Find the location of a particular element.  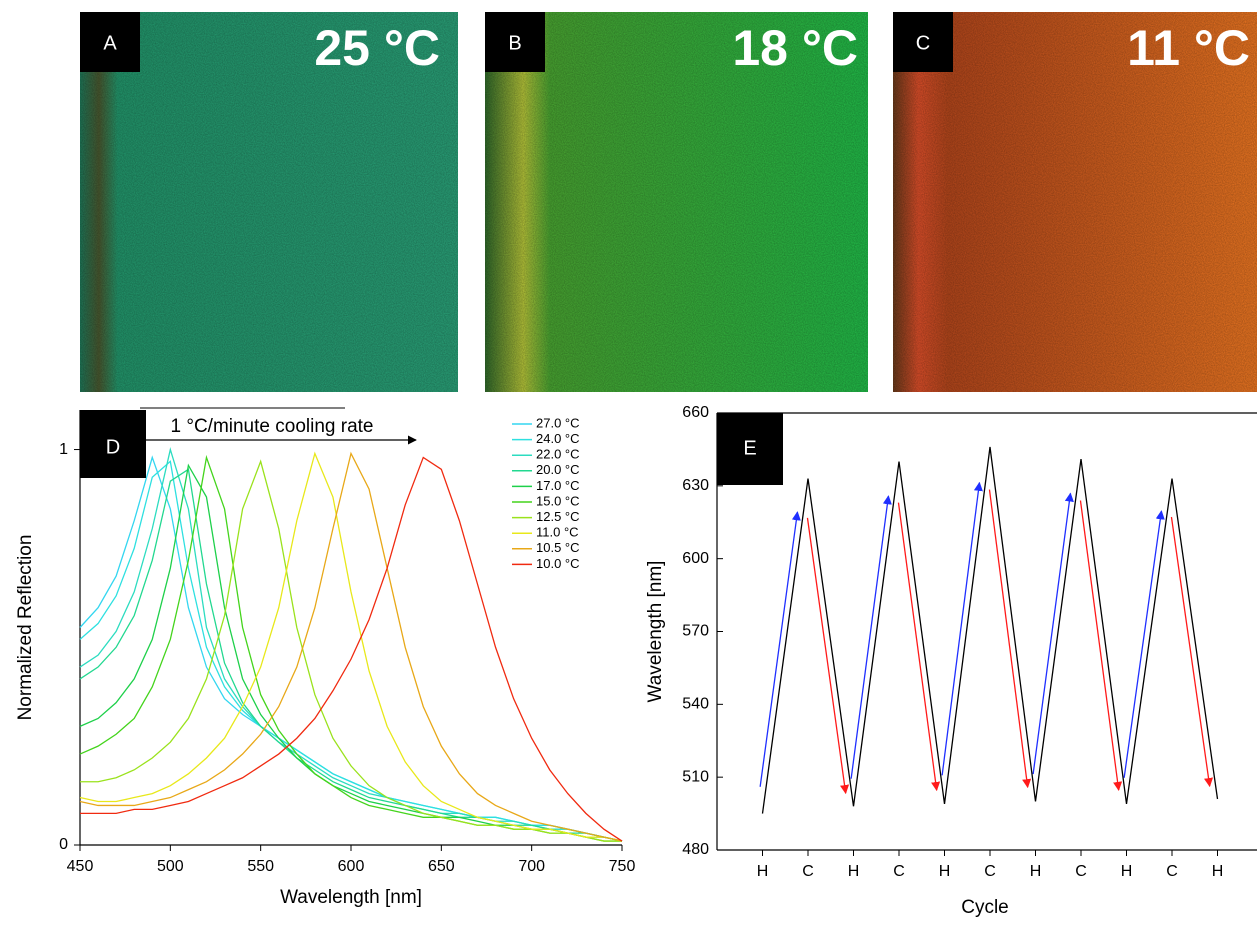

x-tick-label: 750 is located at coordinates (622, 866).